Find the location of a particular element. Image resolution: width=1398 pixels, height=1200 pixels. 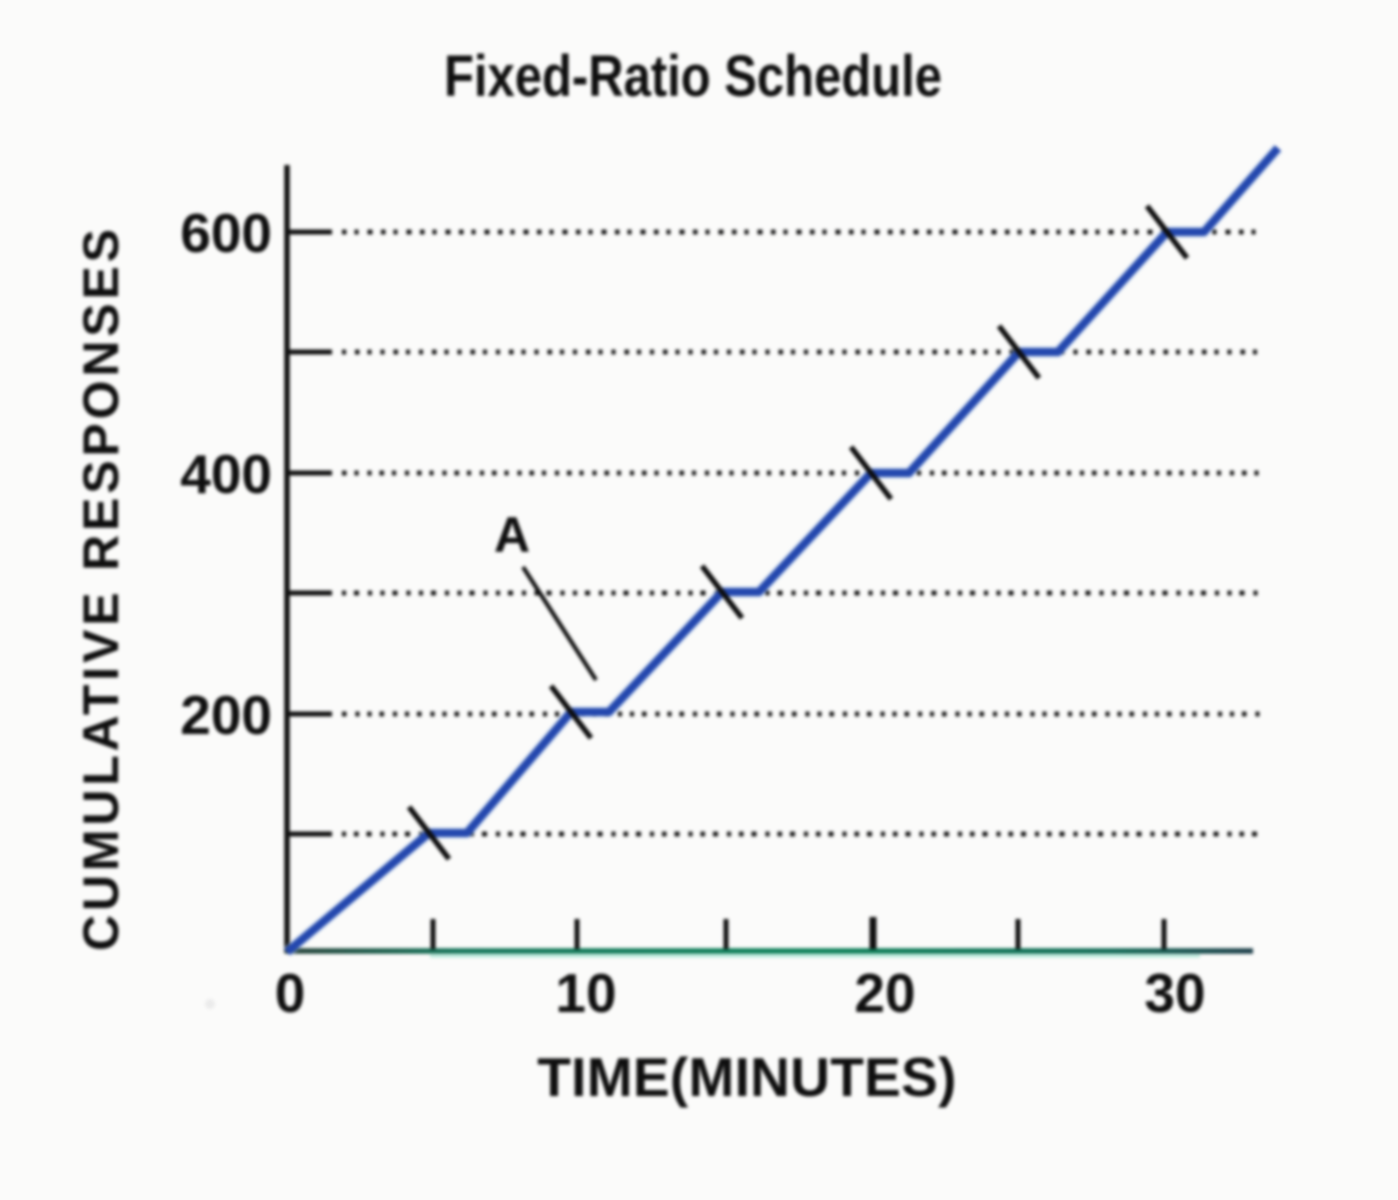

svg-text: 600 is located at coordinates (226, 233).